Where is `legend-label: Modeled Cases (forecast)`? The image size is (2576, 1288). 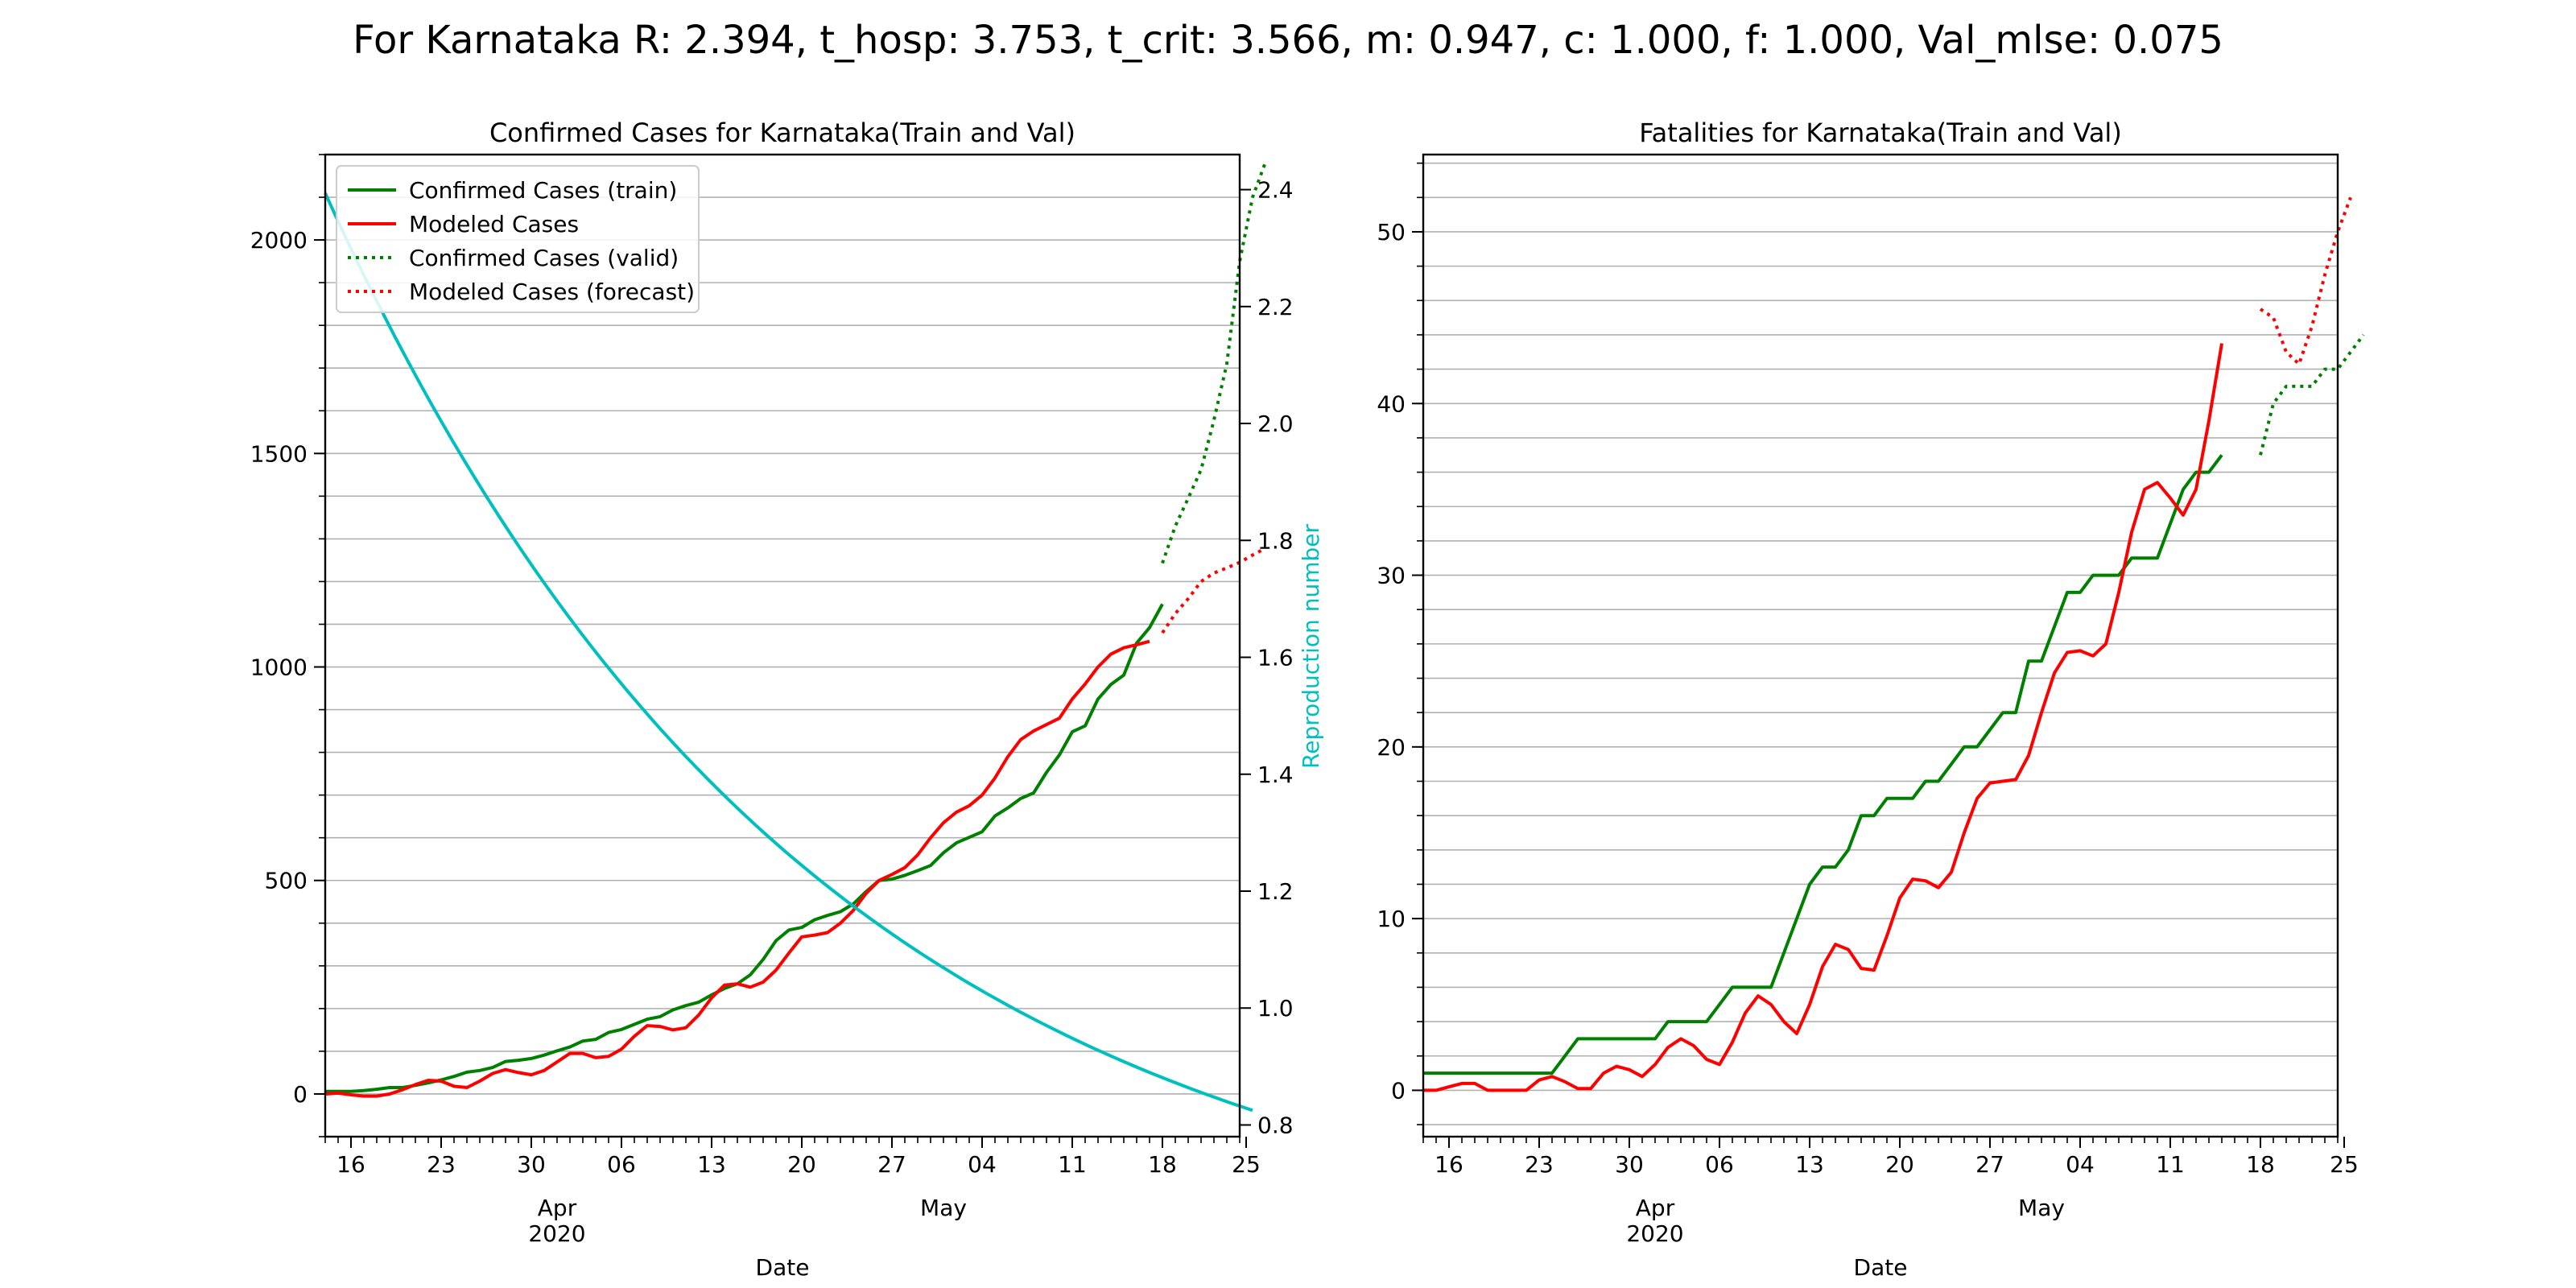 legend-label: Modeled Cases (forecast) is located at coordinates (552, 292).